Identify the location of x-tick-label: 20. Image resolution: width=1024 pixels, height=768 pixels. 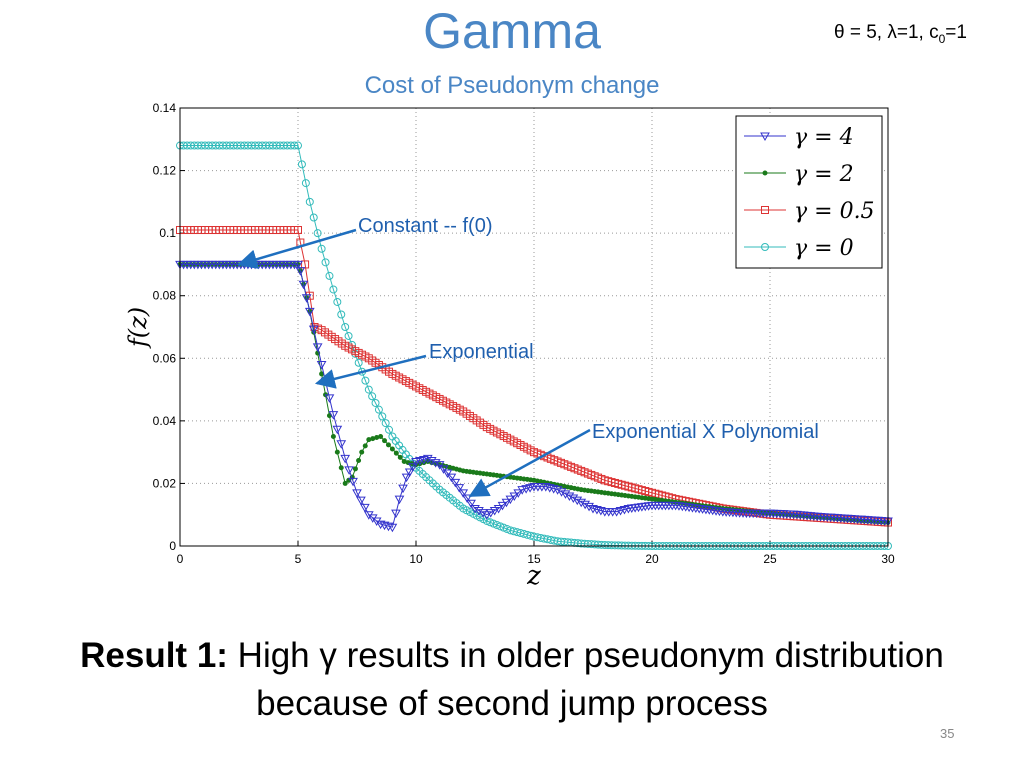
(652, 559).